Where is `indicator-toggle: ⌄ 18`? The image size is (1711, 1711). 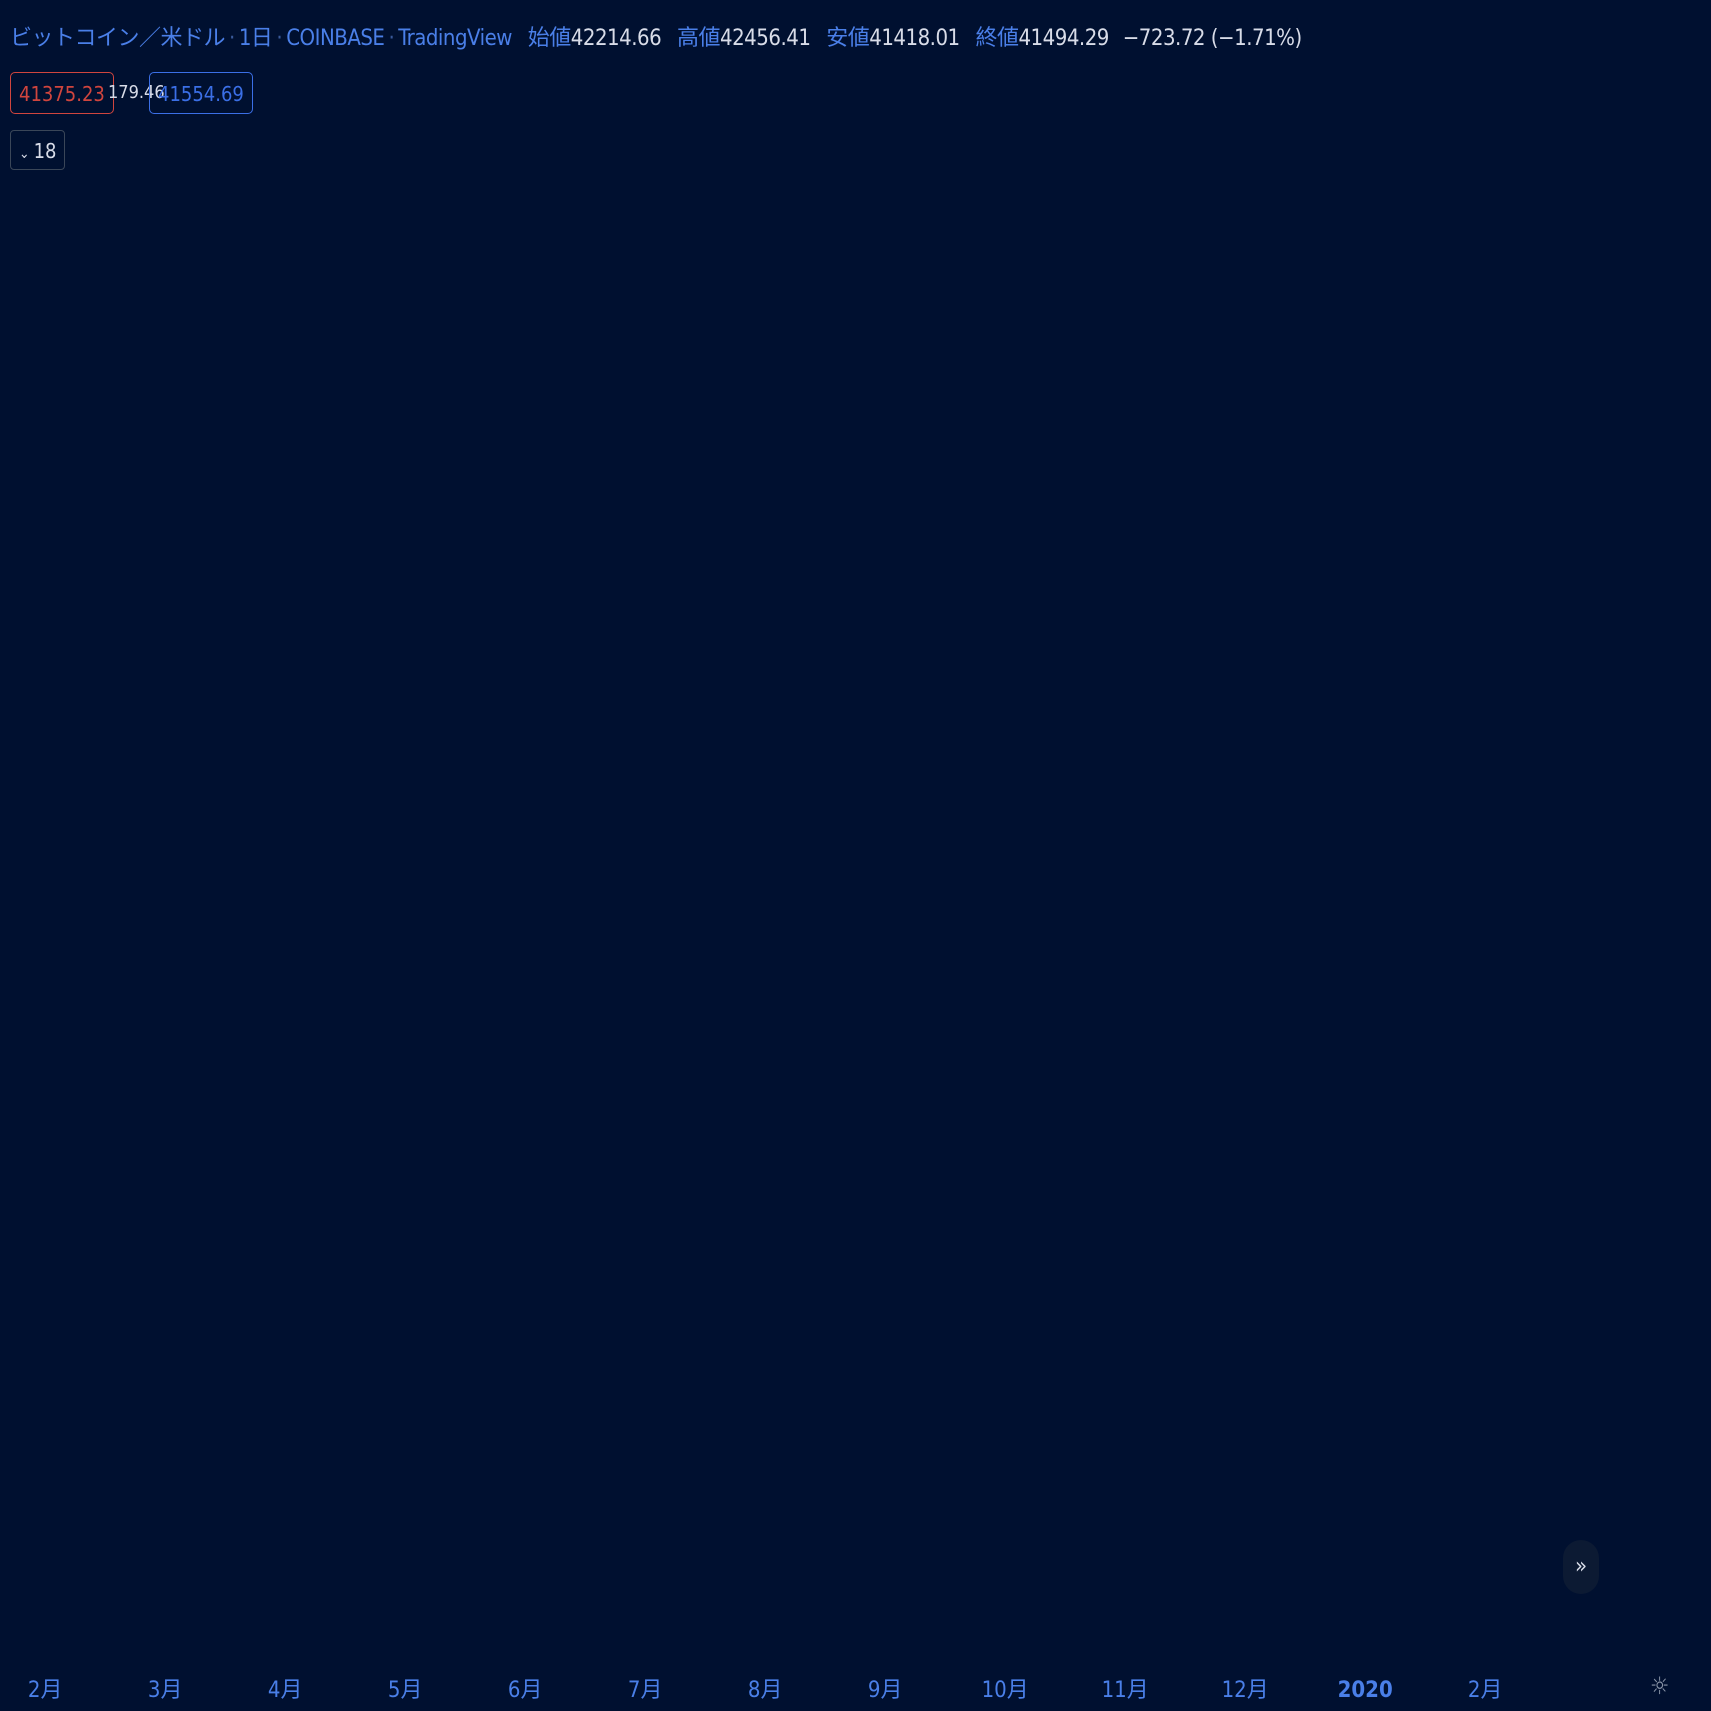
indicator-toggle: ⌄ 18 is located at coordinates (38, 150).